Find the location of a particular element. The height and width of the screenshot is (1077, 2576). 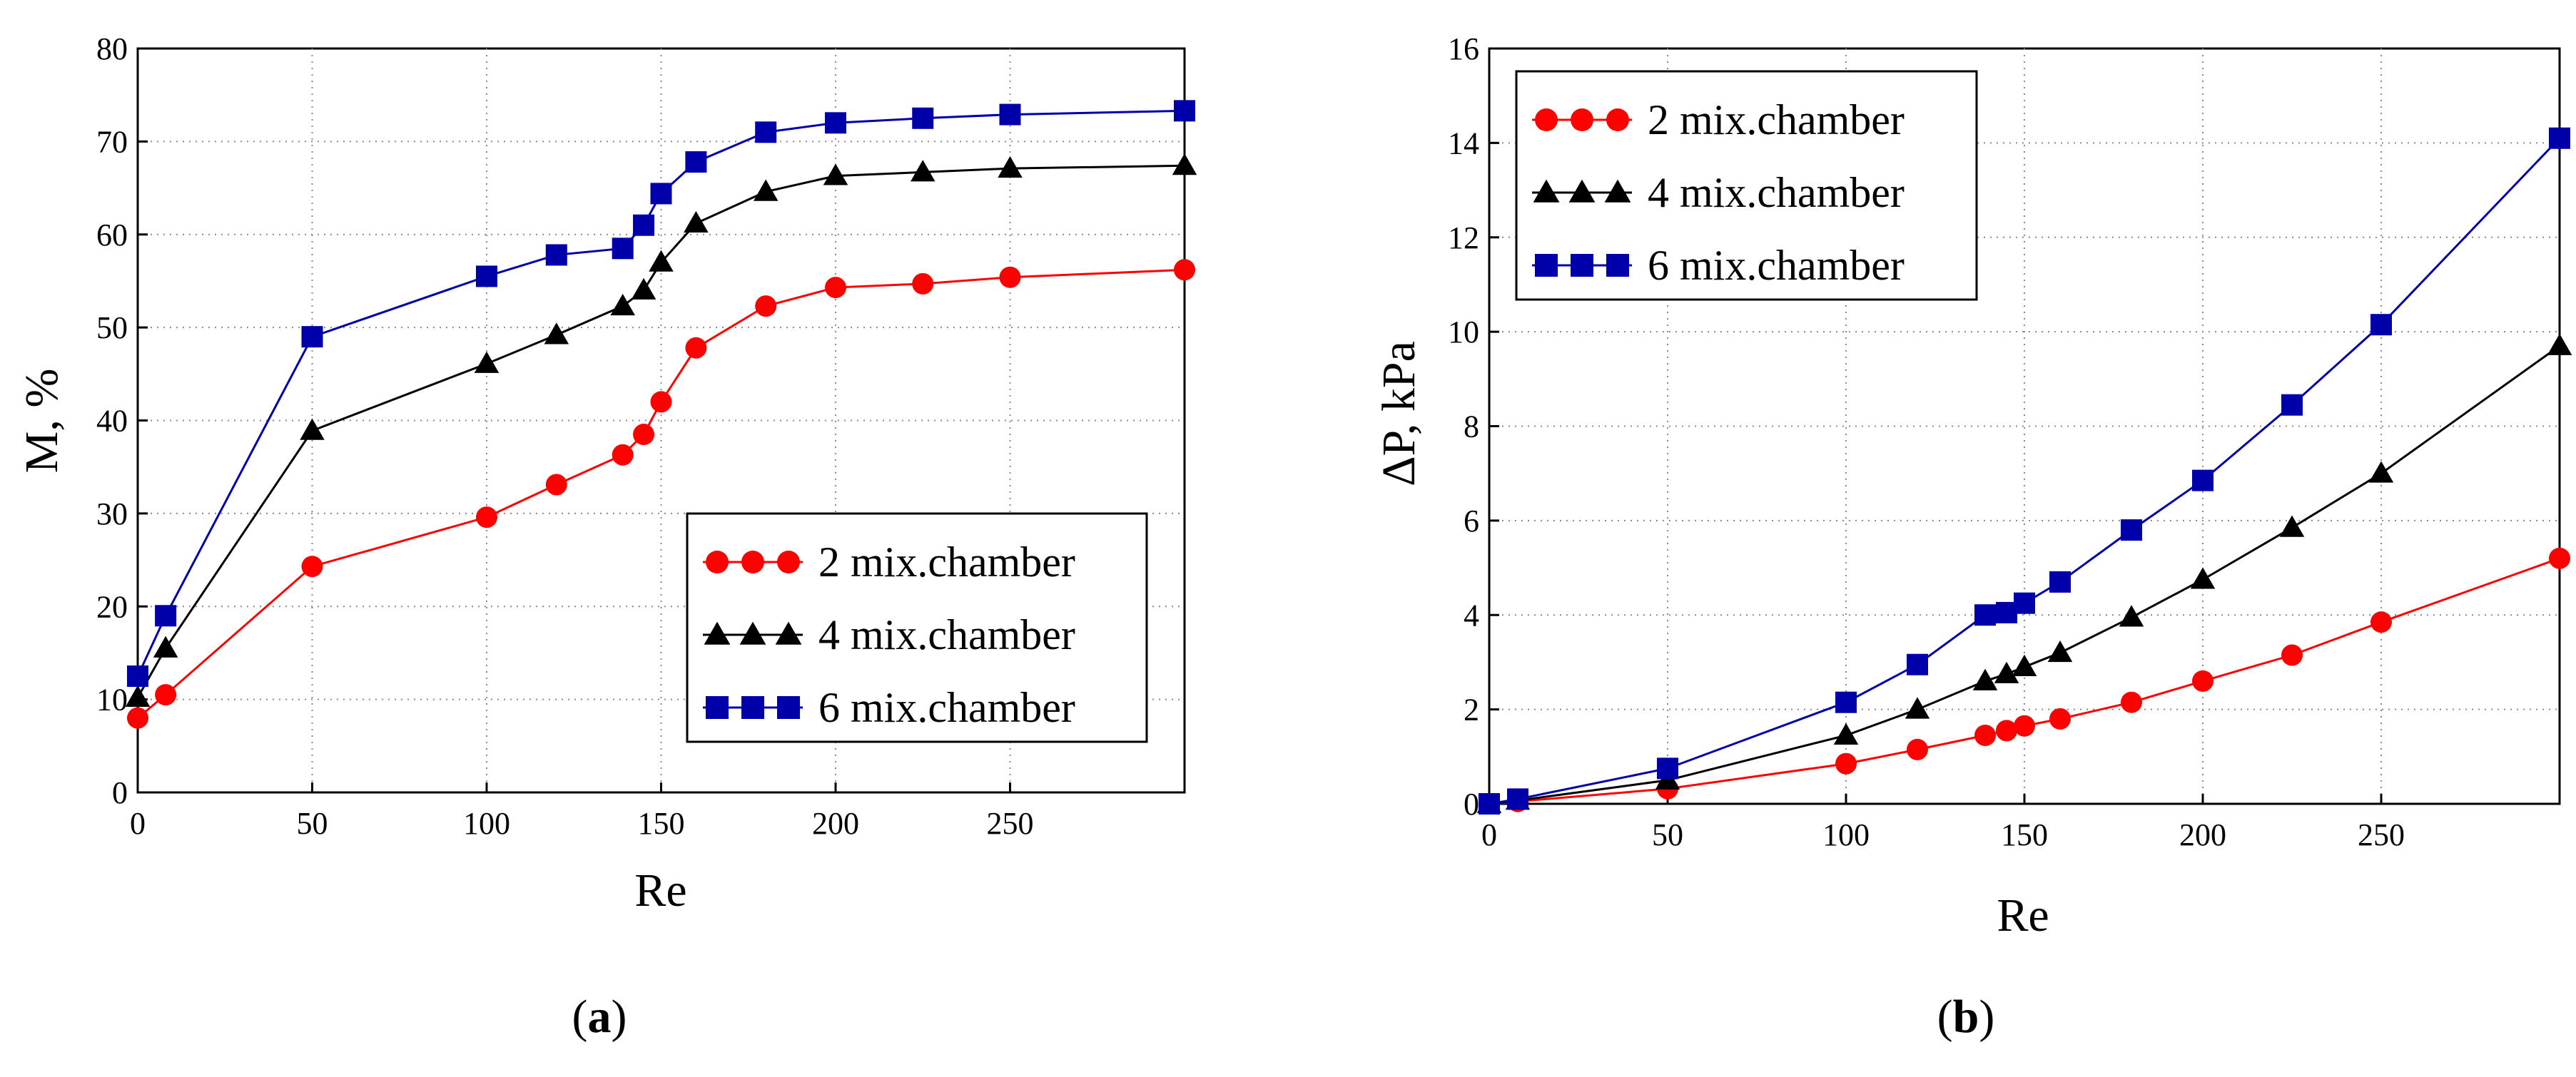

y-tick-label: 12 is located at coordinates (1463, 237).